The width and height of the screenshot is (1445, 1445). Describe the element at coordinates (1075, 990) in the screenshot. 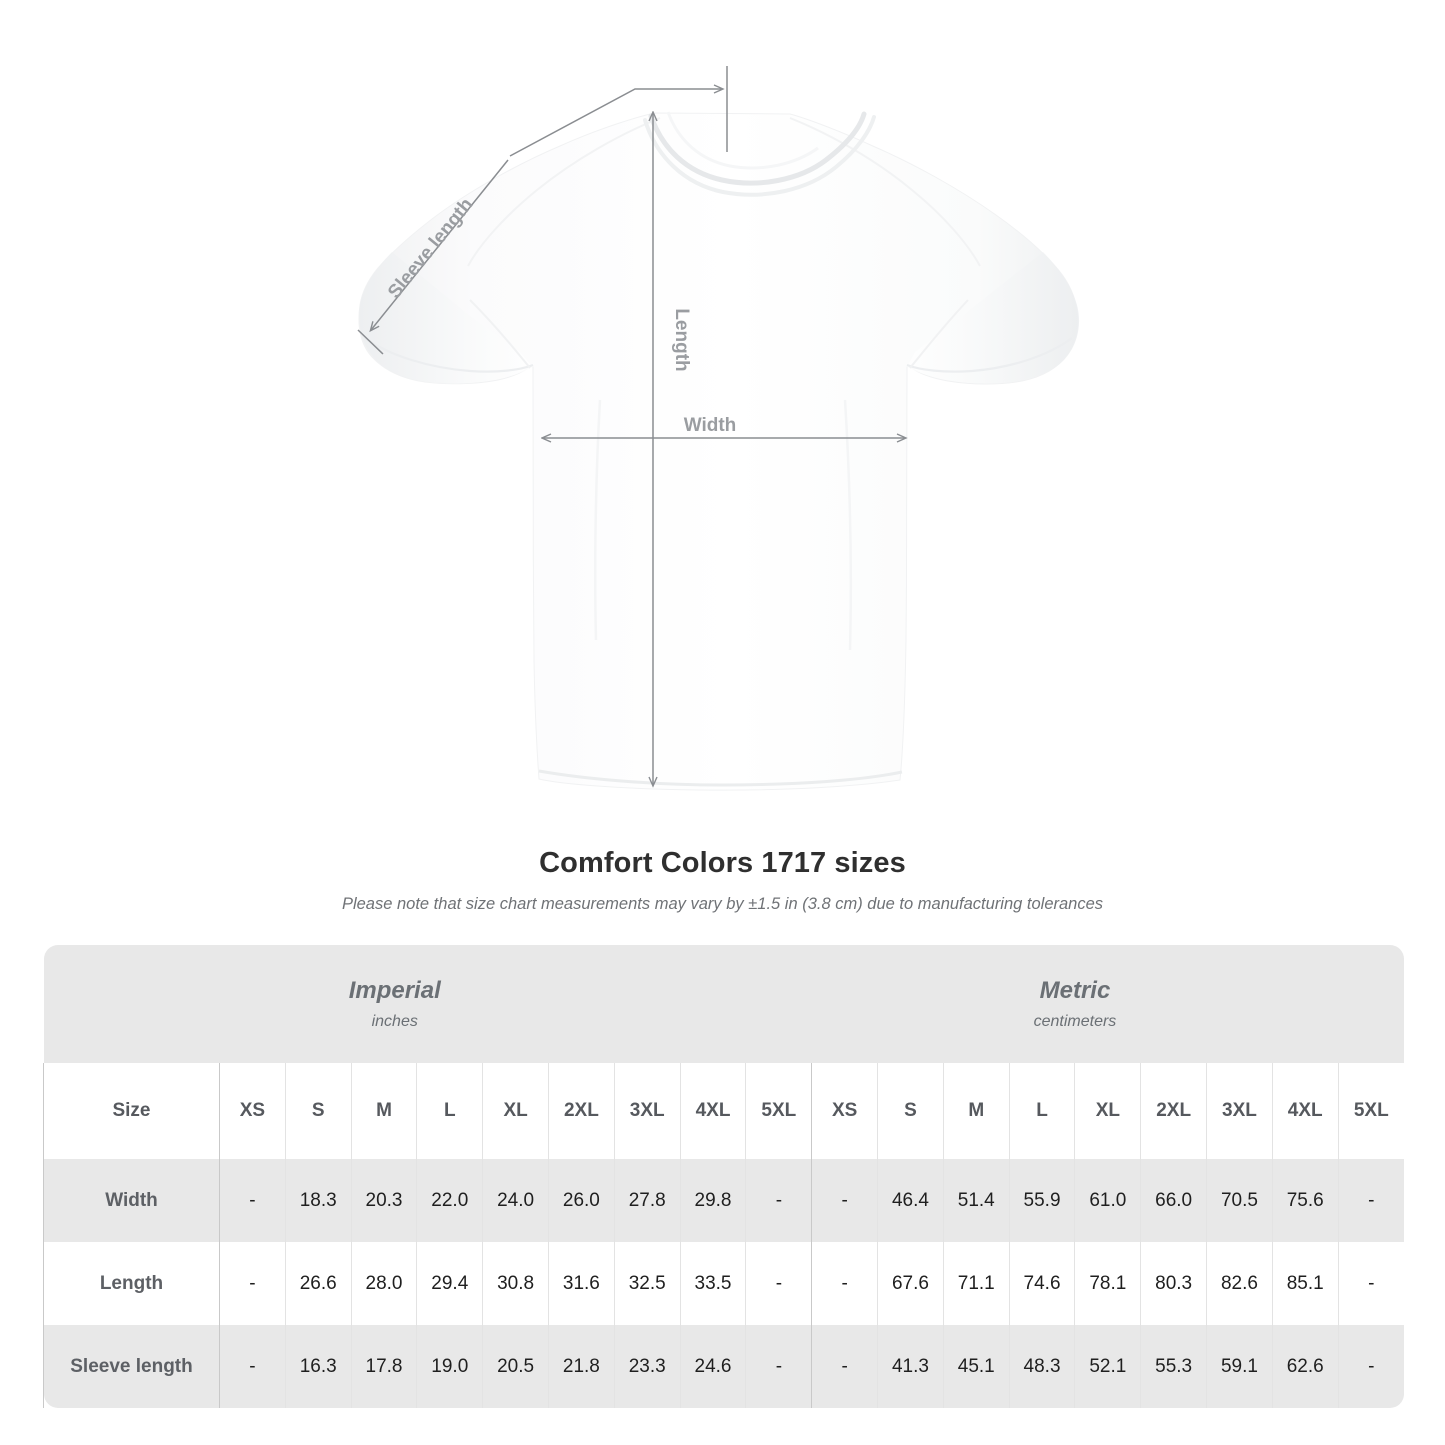

I see `metric-label: Metric` at that location.